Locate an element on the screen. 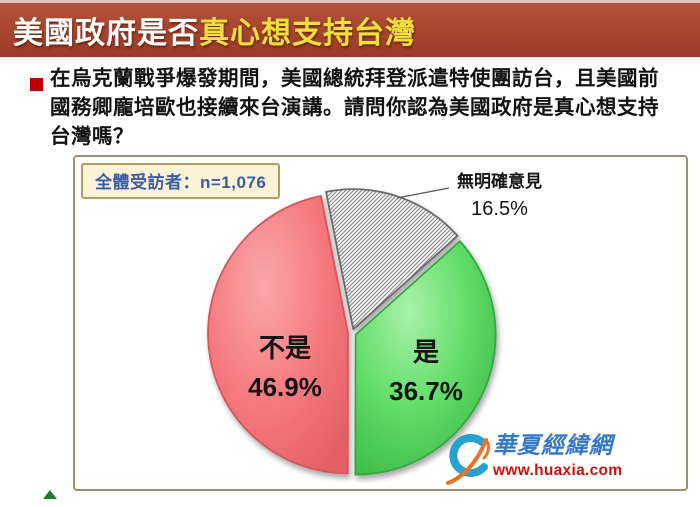 The image size is (700, 507). pie-slice-unclear is located at coordinates (392, 259).